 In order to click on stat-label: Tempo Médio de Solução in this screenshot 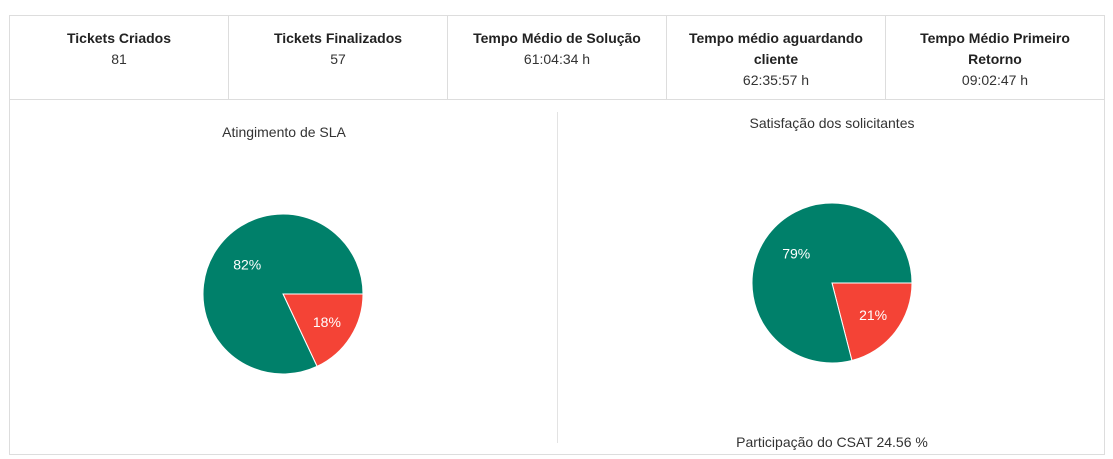, I will do `click(557, 38)`.